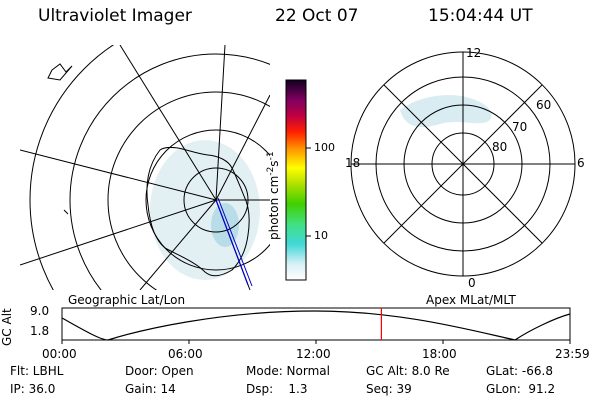 Image resolution: width=600 pixels, height=400 pixels. What do you see at coordinates (150, 389) in the screenshot?
I see `info-gain: Gain: 14` at bounding box center [150, 389].